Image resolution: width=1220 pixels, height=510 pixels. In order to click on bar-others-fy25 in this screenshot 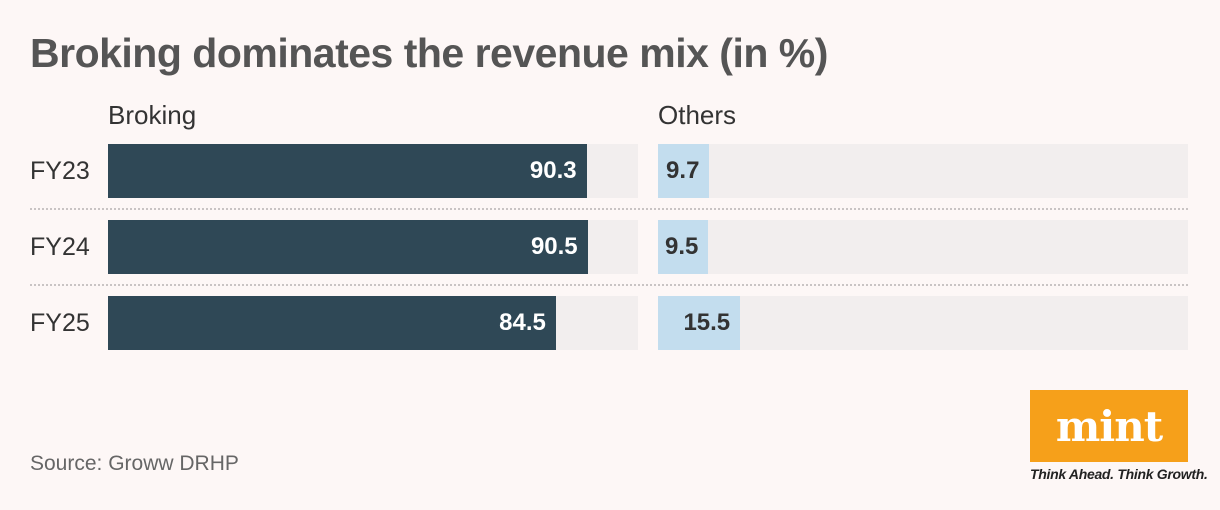, I will do `click(699, 323)`.